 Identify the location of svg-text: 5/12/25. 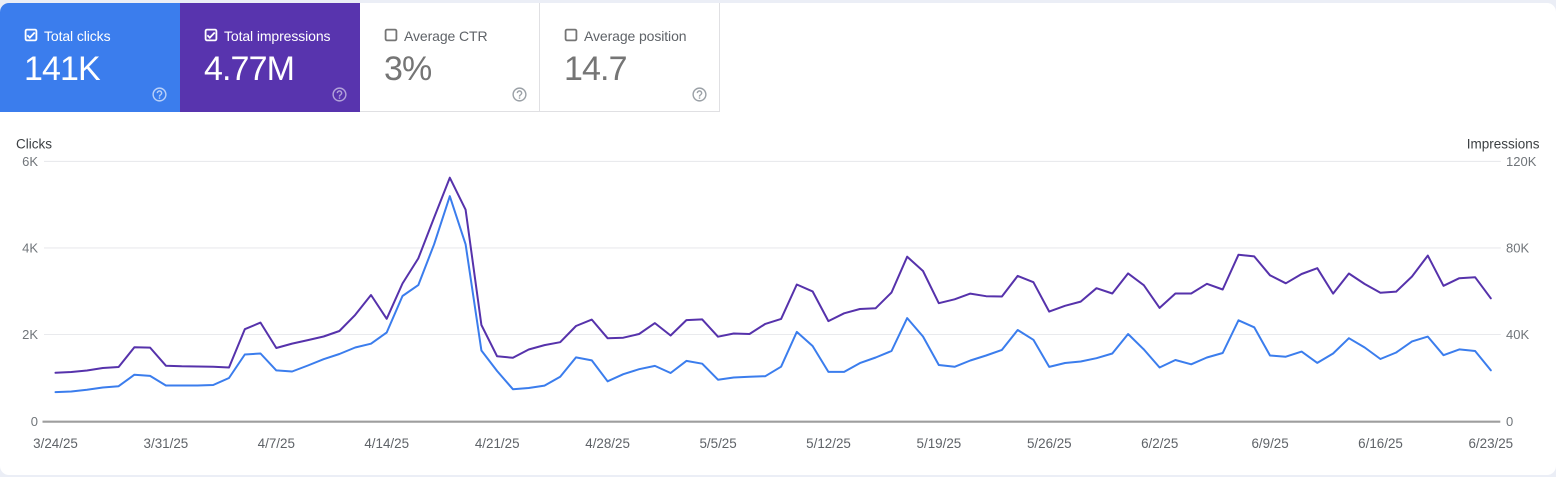
(828, 443).